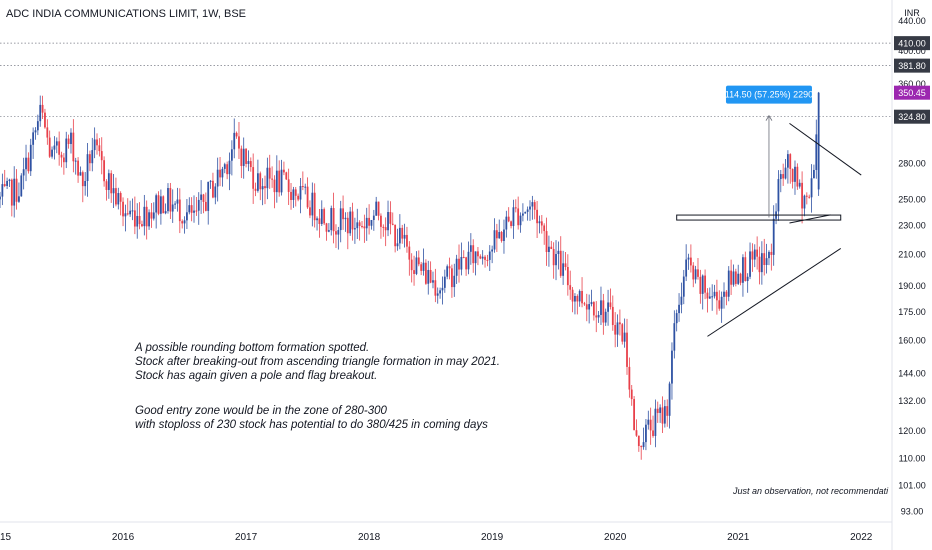  I want to click on measure-arrowhead, so click(769, 117).